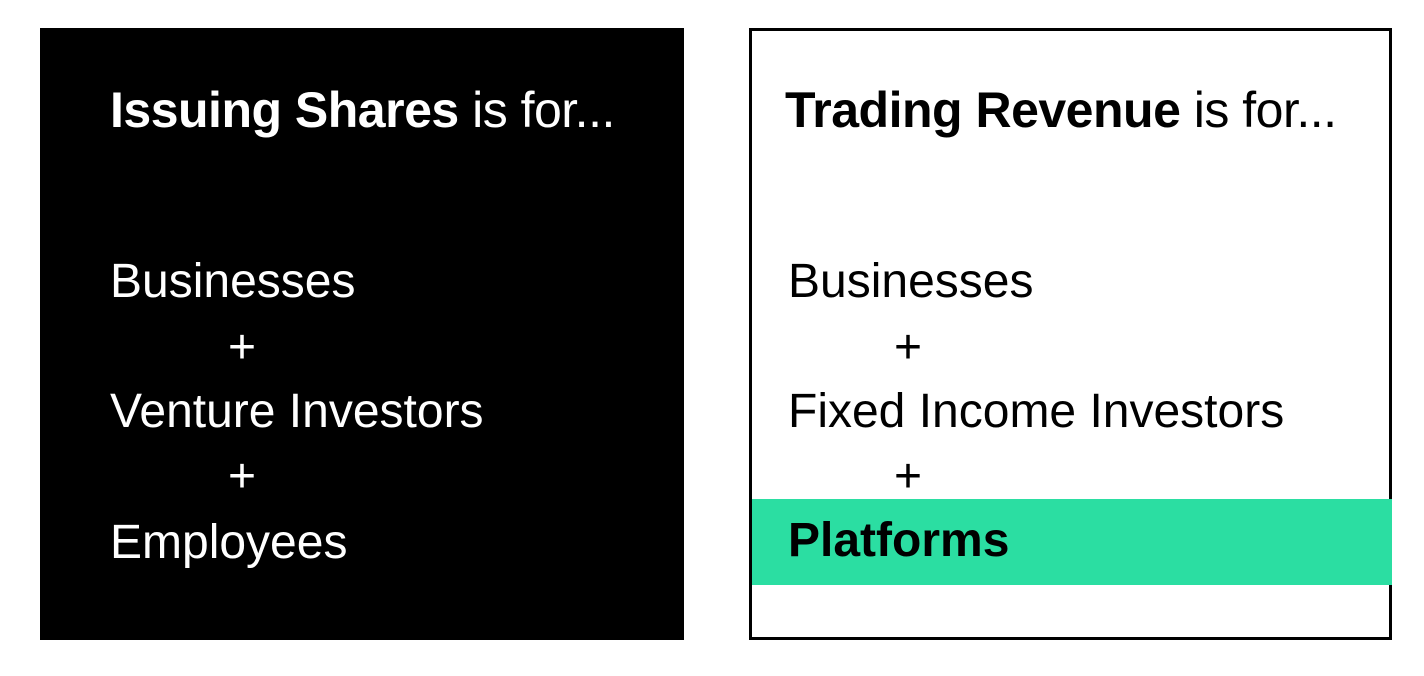  Describe the element at coordinates (284, 110) in the screenshot. I see `heading-strong: Issuing Shares` at that location.